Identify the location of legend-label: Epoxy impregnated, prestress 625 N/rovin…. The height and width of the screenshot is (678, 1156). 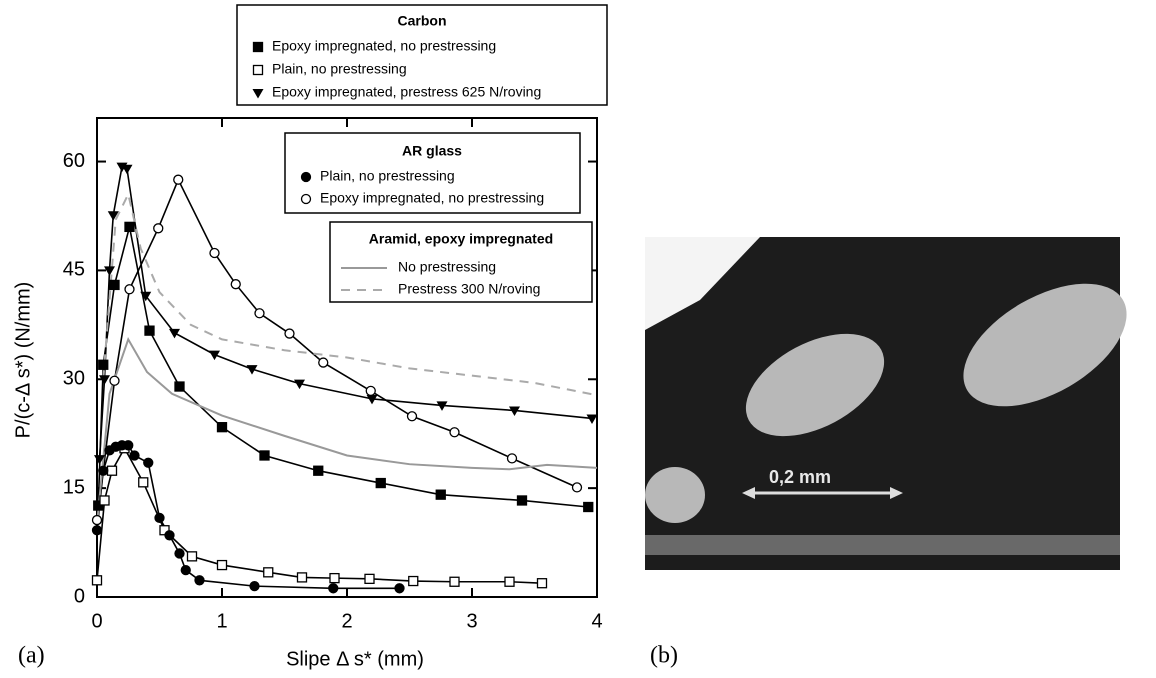
(406, 92).